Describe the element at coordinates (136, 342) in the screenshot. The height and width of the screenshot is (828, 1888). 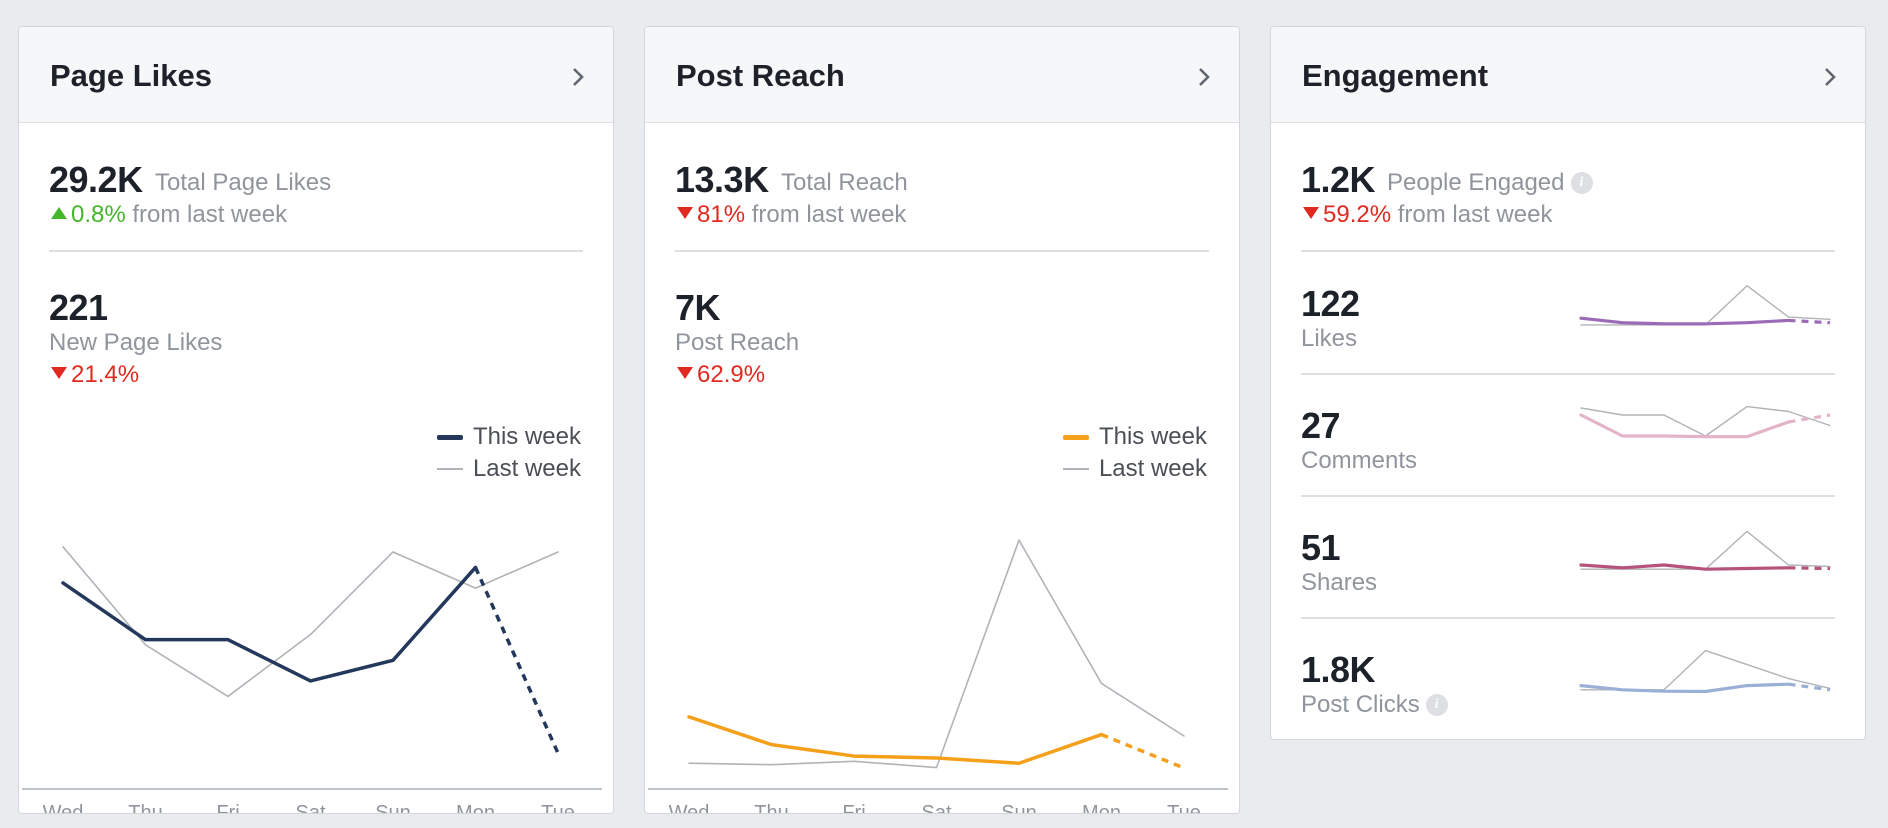
I see `new-page-likes-label: New Page Likes` at that location.